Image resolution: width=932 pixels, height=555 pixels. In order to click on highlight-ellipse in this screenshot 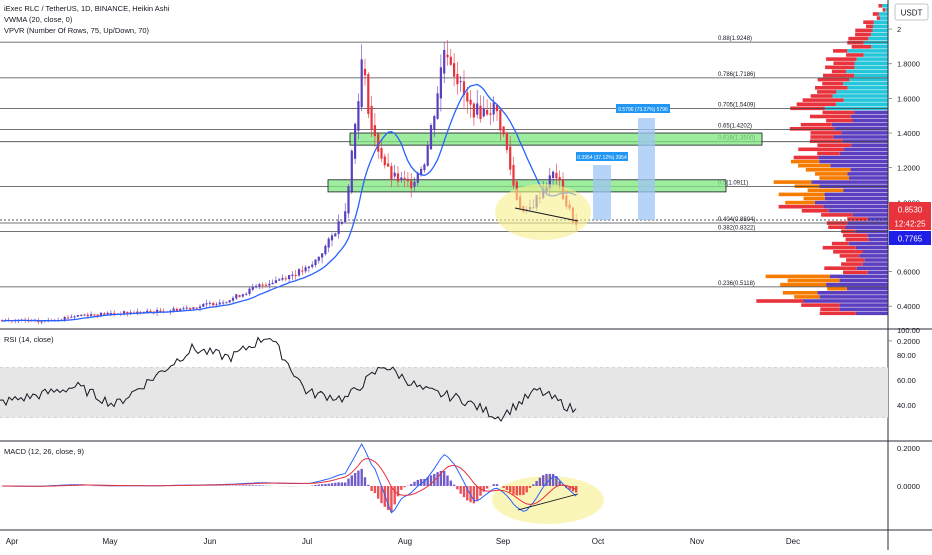, I will do `click(543, 212)`.